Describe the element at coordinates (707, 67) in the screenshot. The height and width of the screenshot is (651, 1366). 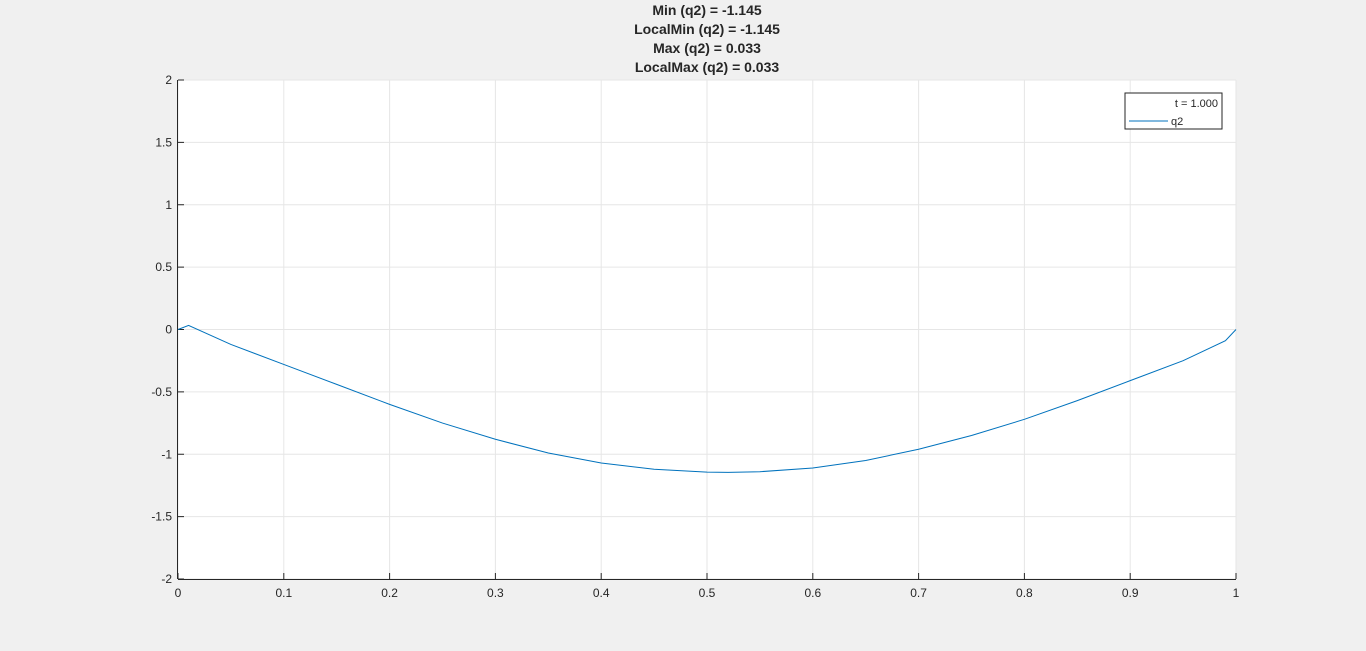
I see `title-line-localmax: LocalMax (q2) = 0.033` at that location.